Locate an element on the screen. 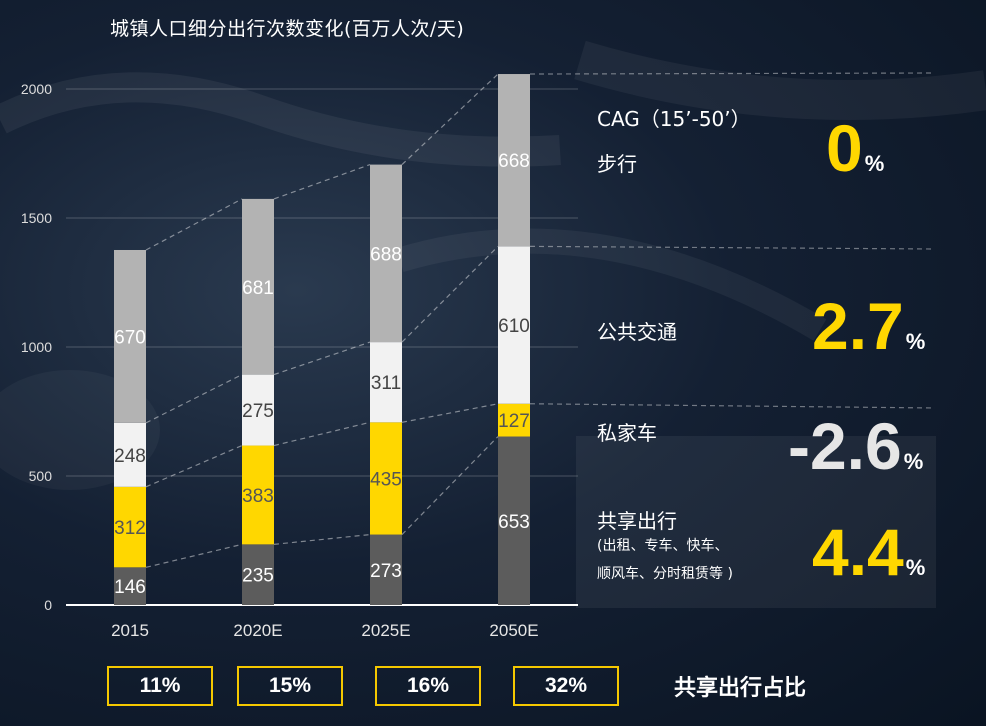 This screenshot has width=986, height=726. cagr-value-walk: 0% is located at coordinates (855, 148).